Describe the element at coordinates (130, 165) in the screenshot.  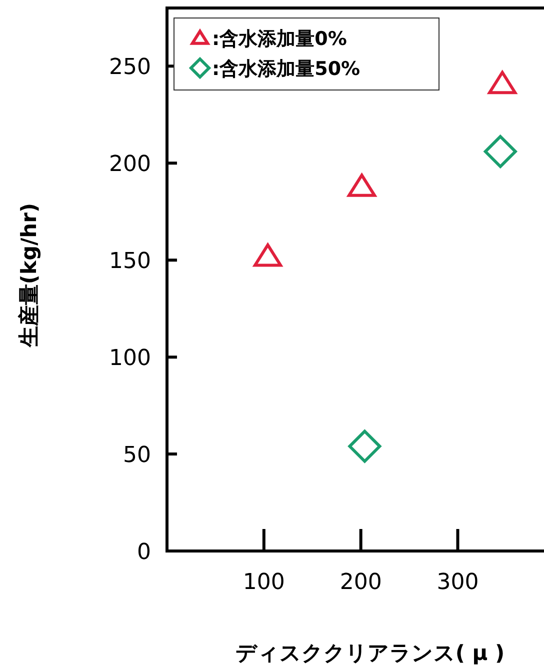
I see `y-tick-label: 200` at that location.